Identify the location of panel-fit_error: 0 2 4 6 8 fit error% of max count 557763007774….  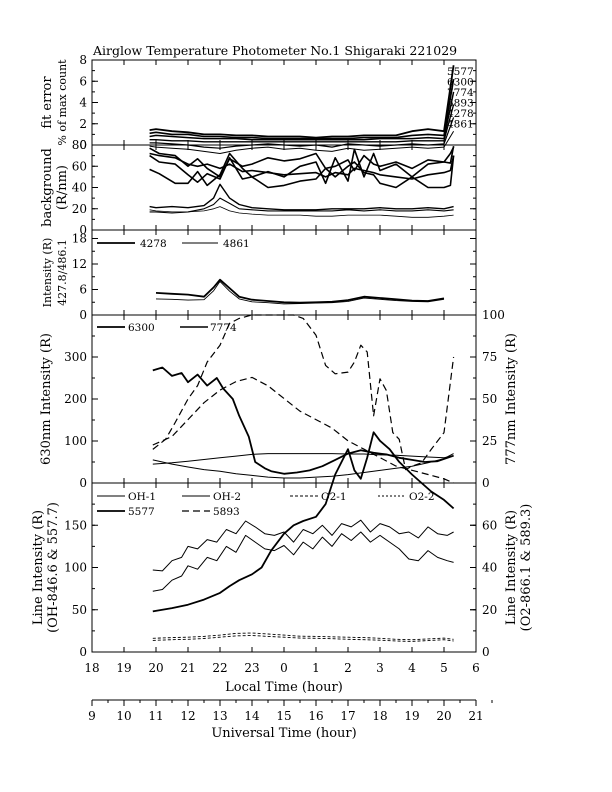
(258, 103).